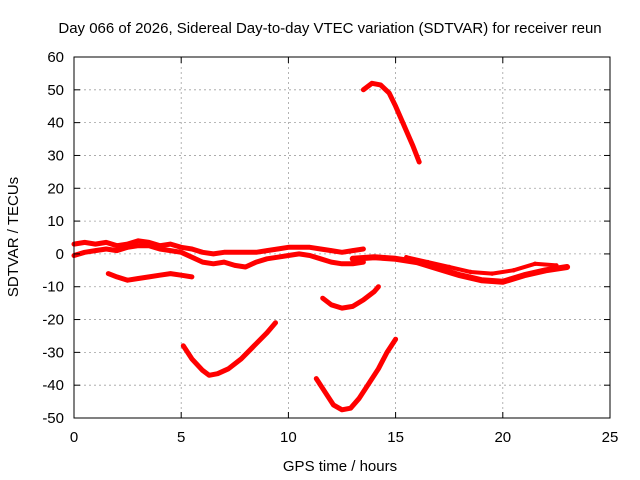 The image size is (640, 480). Describe the element at coordinates (53, 320) in the screenshot. I see `y-tick-label: -20` at that location.